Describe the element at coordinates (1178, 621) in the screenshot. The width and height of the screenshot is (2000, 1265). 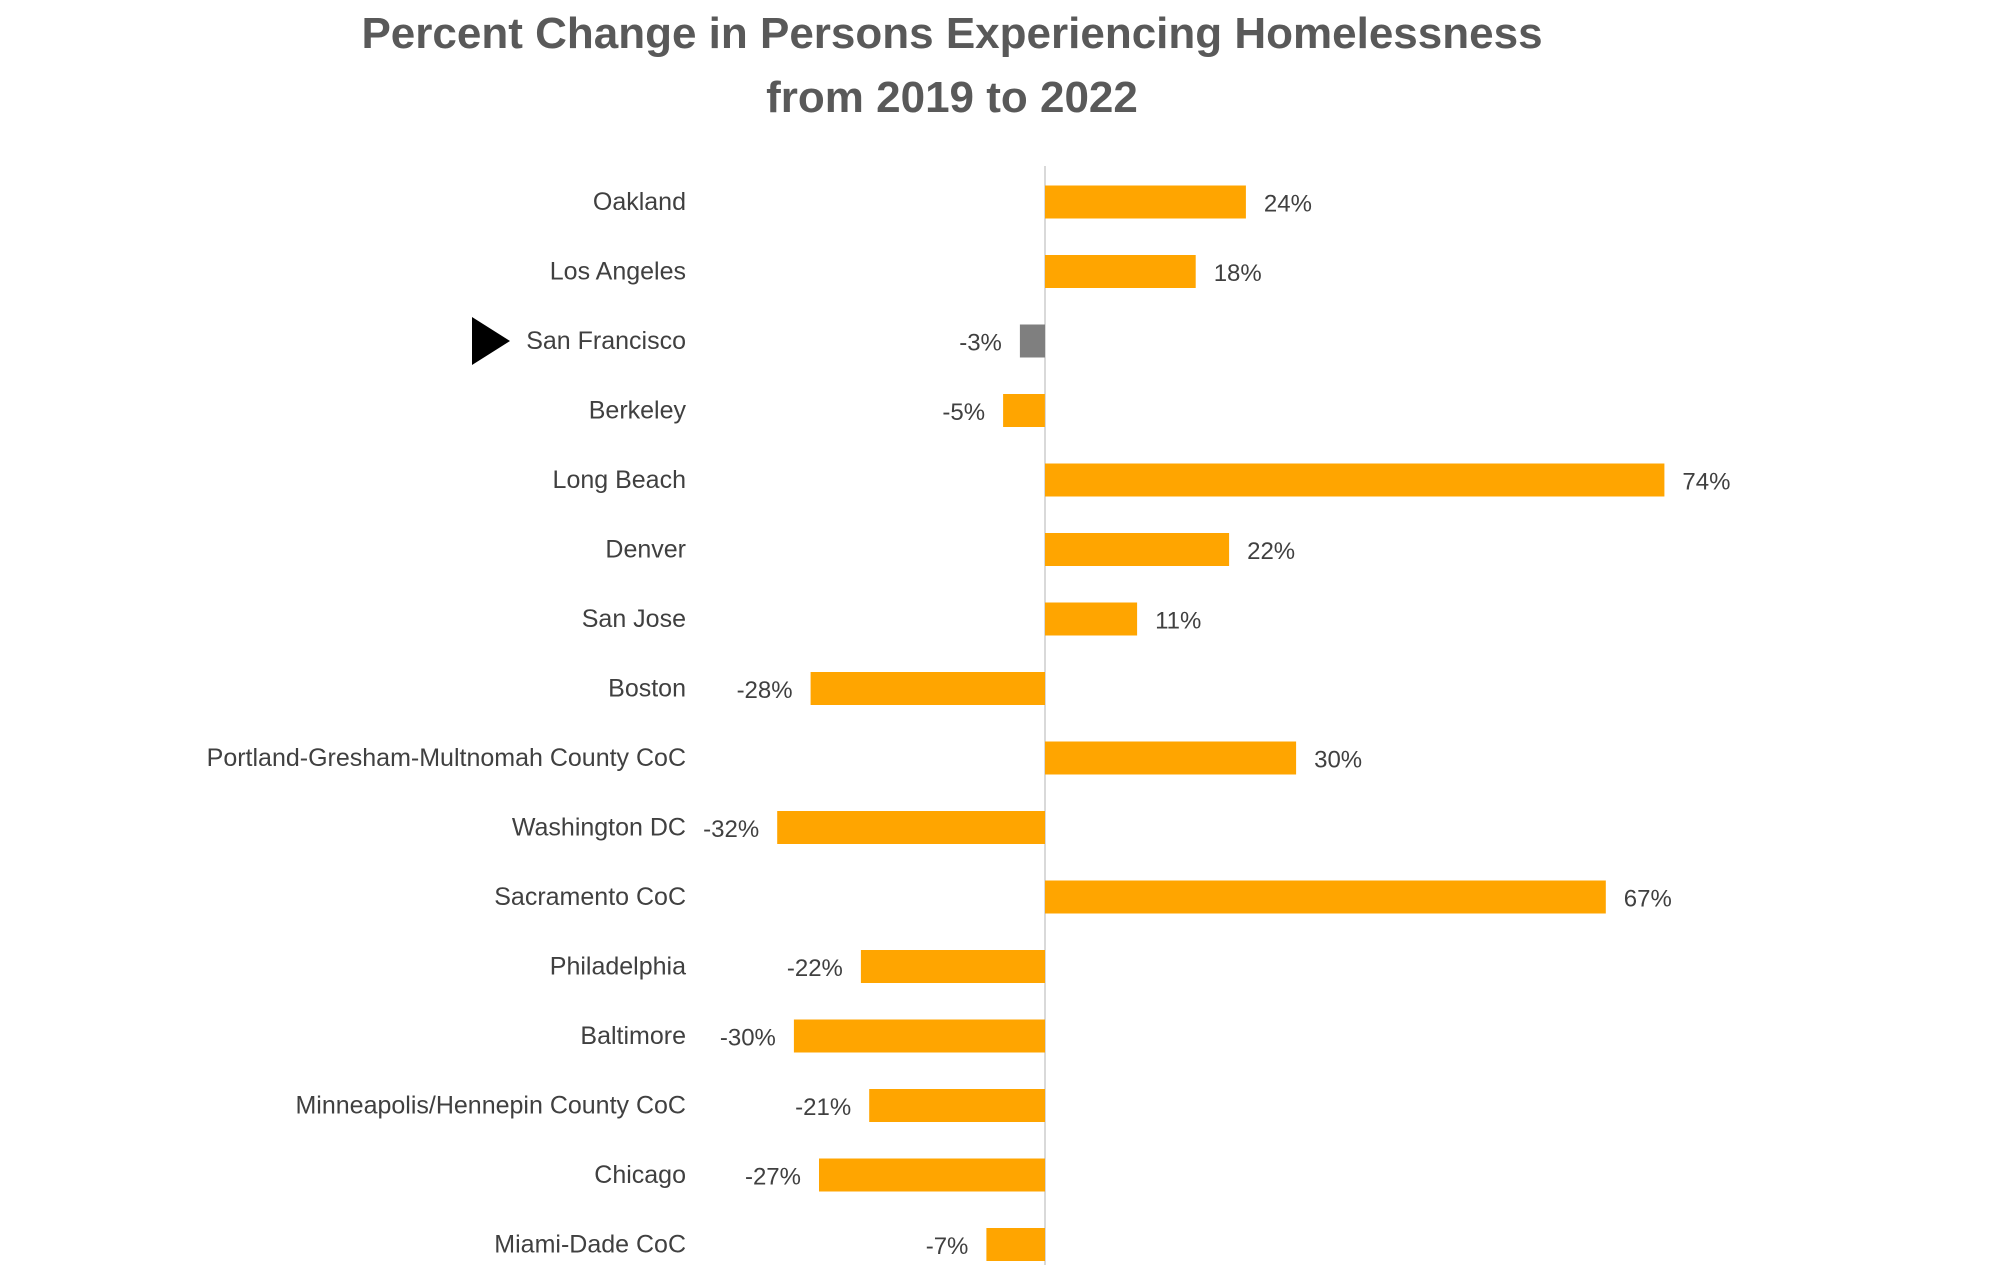
I see `data-label-san-jose: 11%` at that location.